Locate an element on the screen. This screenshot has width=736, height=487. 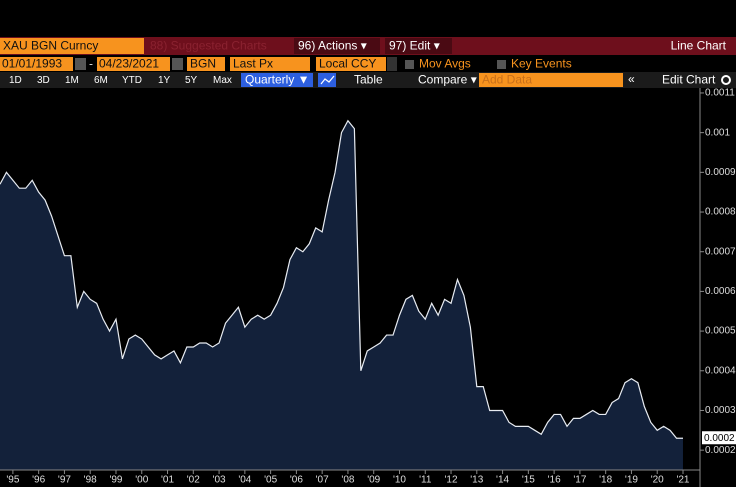
field: Last Px is located at coordinates (253, 64).